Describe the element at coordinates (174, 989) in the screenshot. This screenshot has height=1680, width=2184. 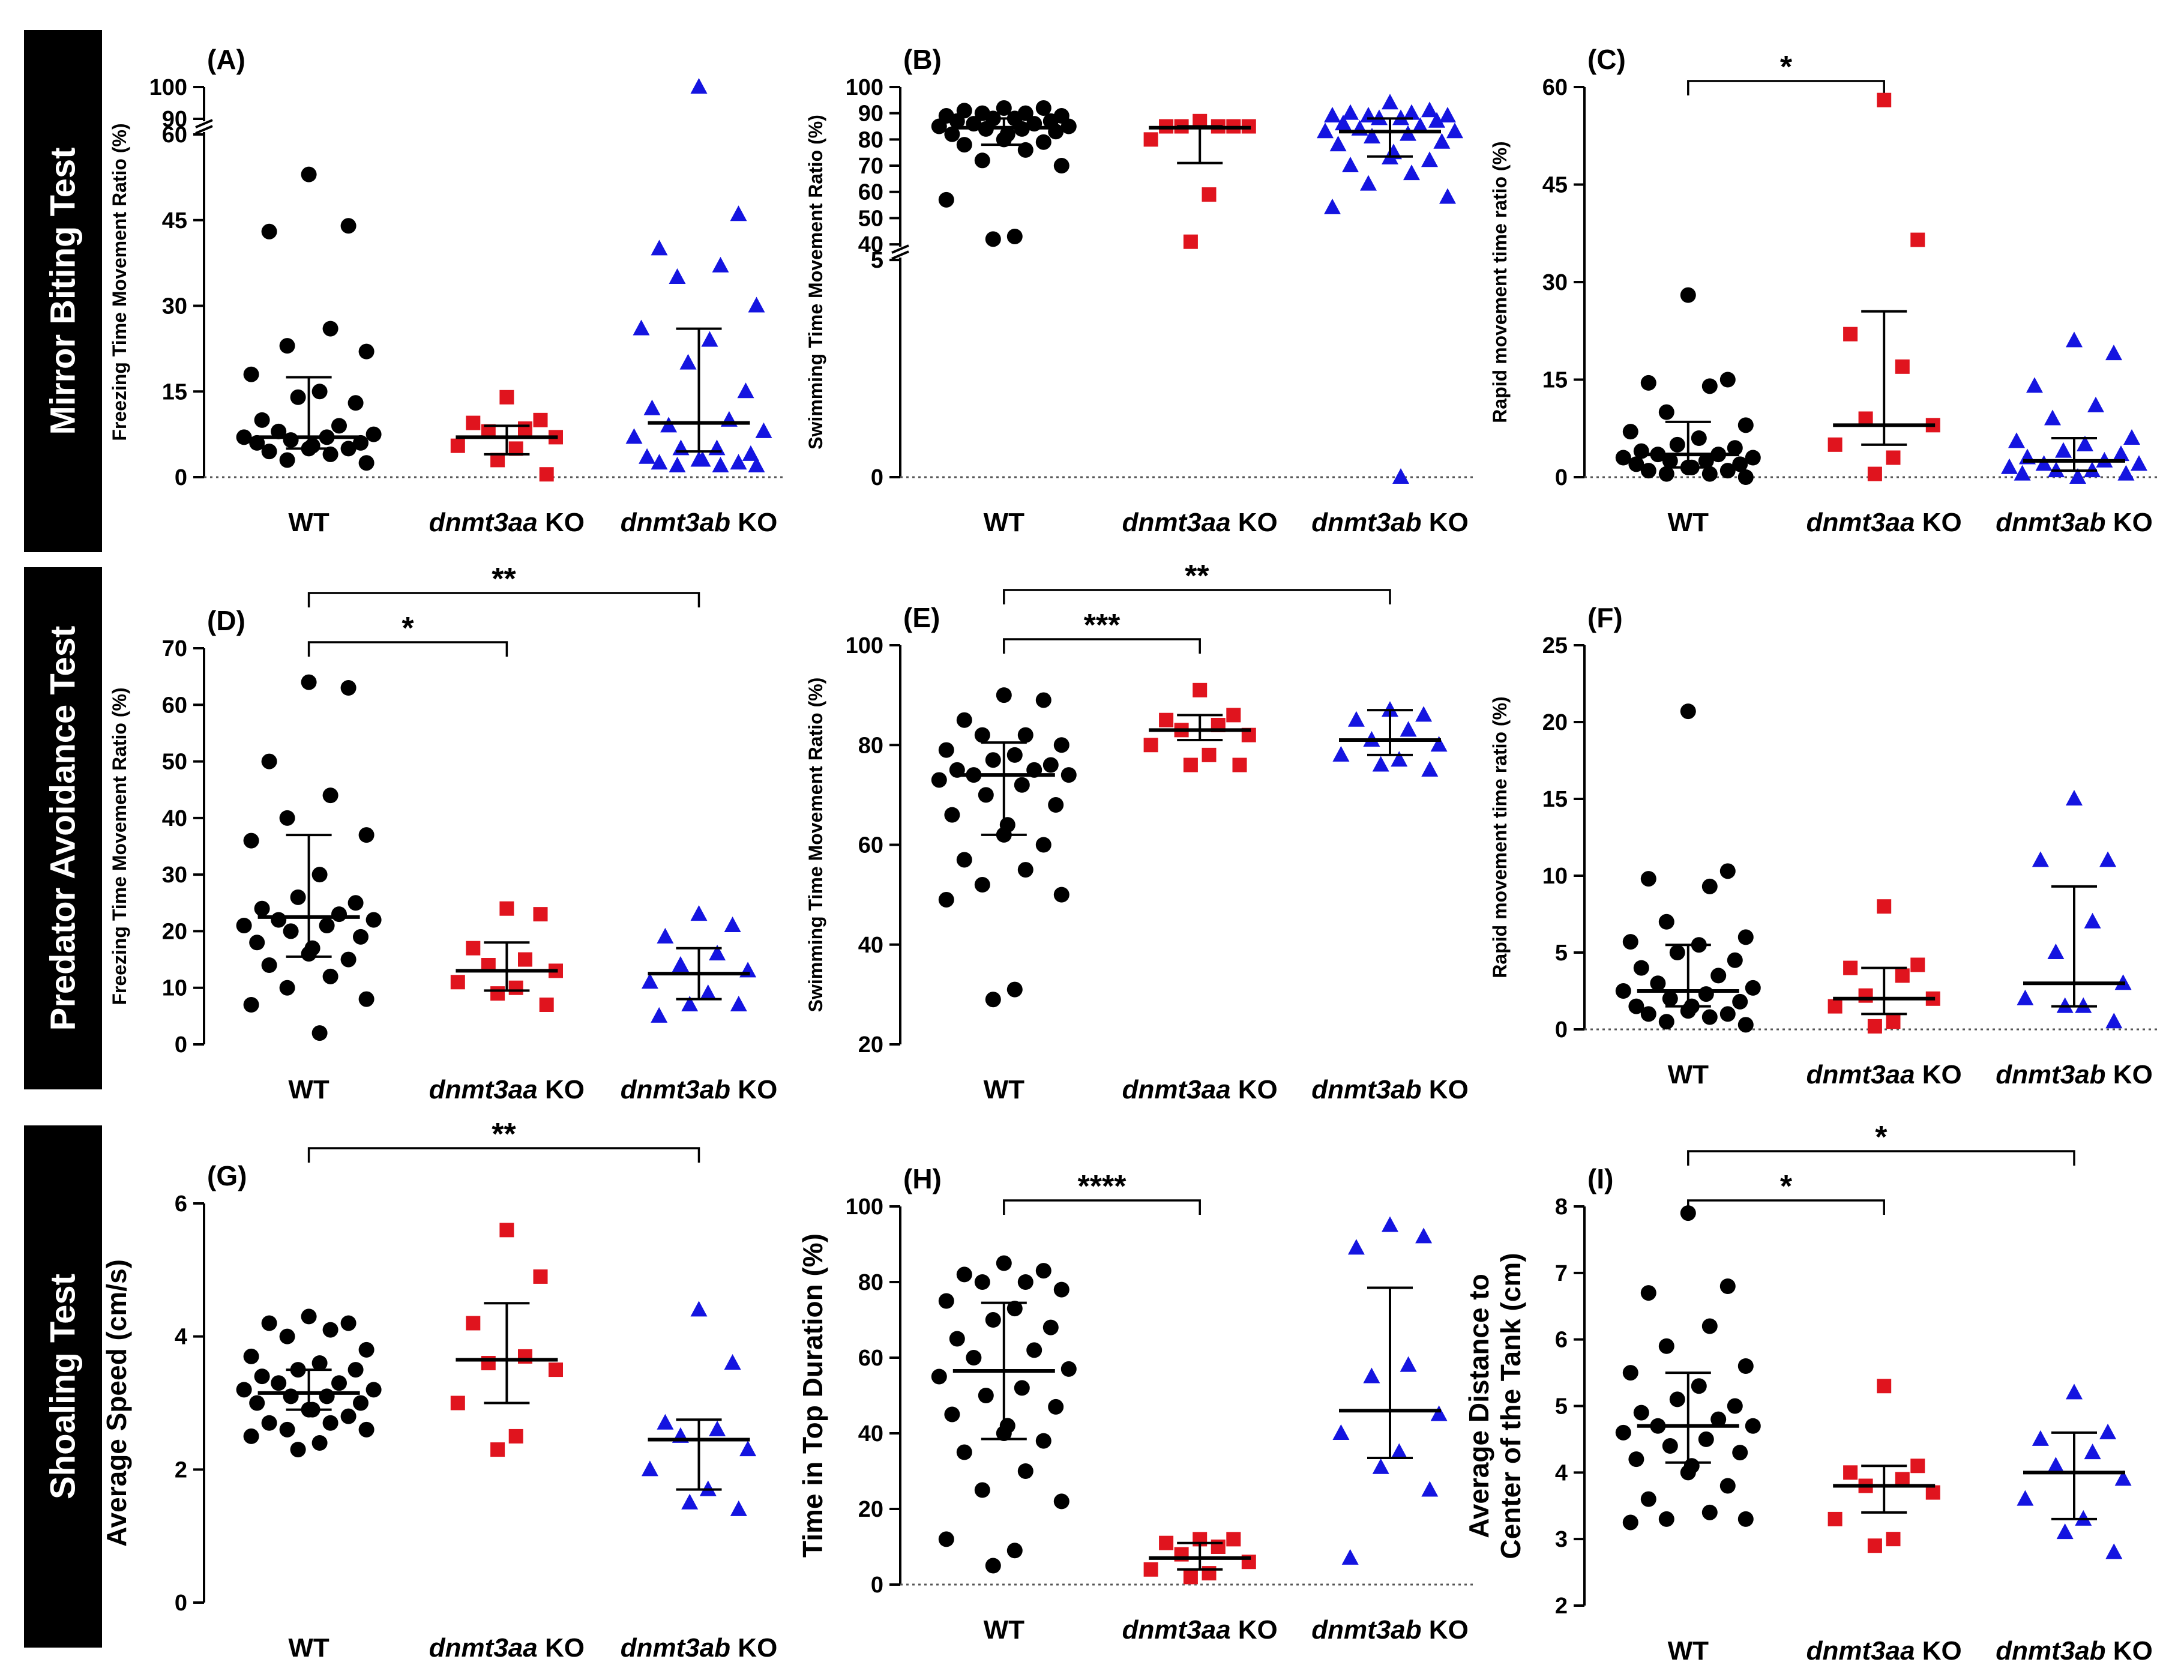
I see `y-tick-label: 10` at that location.